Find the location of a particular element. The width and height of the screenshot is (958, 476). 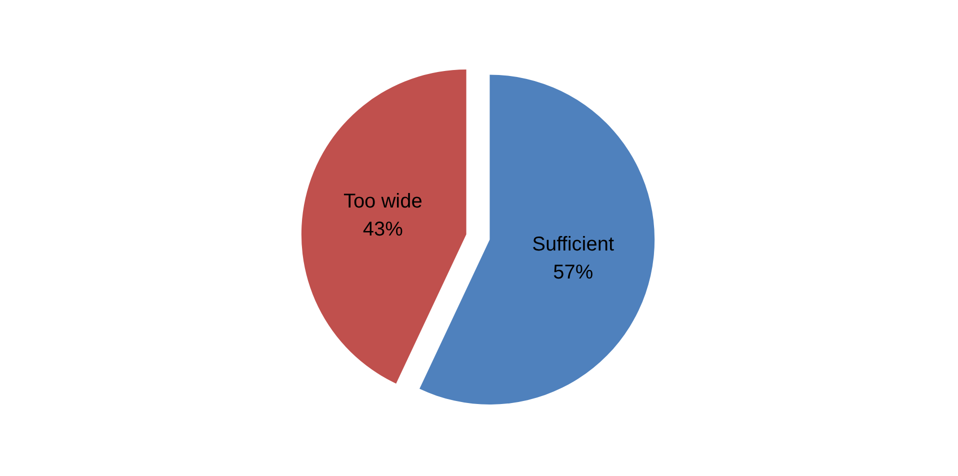

data-label: 57% is located at coordinates (573, 272).